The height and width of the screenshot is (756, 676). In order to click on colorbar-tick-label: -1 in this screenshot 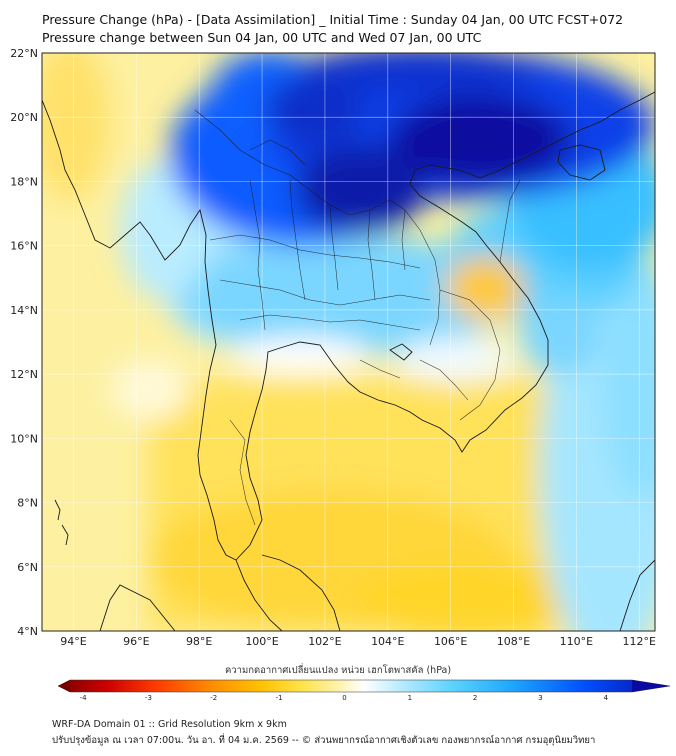, I will do `click(279, 698)`.